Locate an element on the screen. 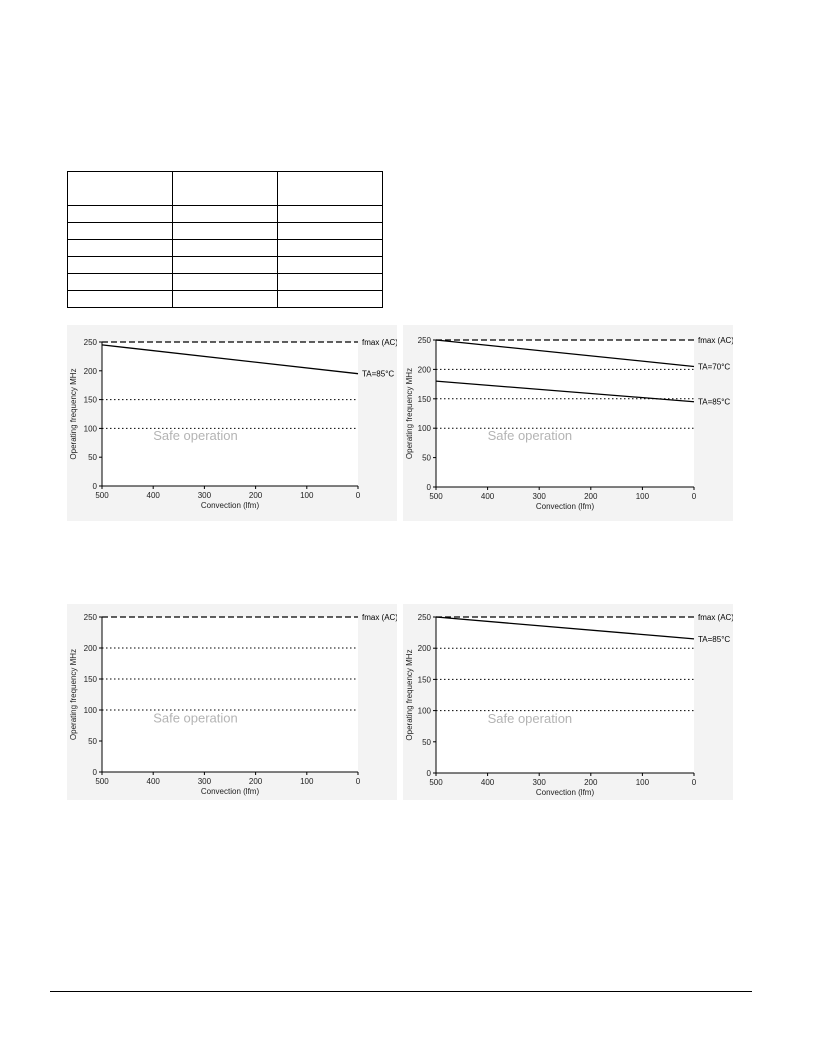  footer-rule is located at coordinates (401, 991).